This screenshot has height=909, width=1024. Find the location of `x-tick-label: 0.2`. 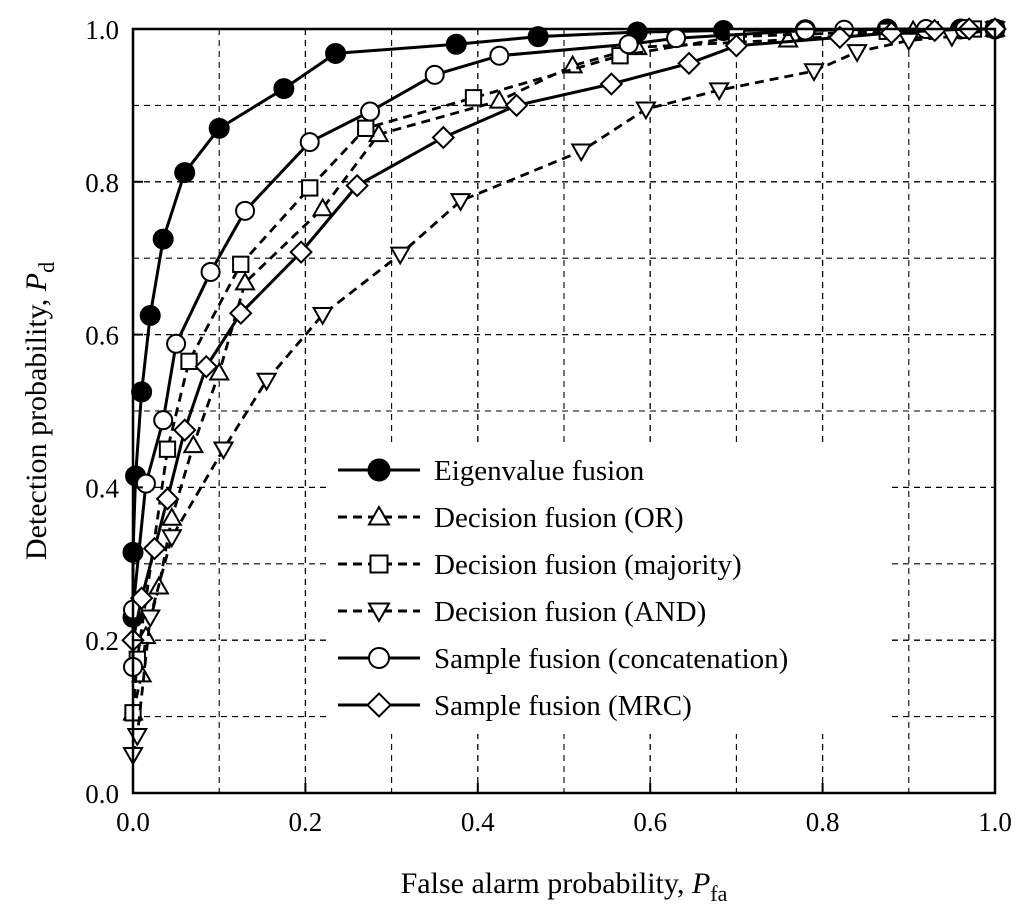

x-tick-label: 0.2 is located at coordinates (306, 822).